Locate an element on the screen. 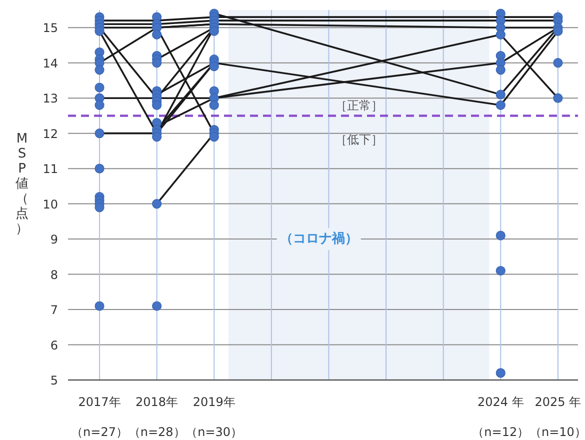 This screenshot has width=585, height=440. x-tick-label: 2019年 is located at coordinates (214, 402).